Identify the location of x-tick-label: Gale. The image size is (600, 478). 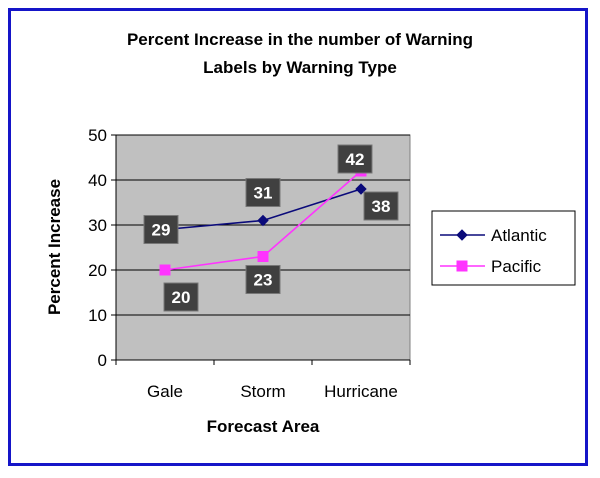
(165, 391).